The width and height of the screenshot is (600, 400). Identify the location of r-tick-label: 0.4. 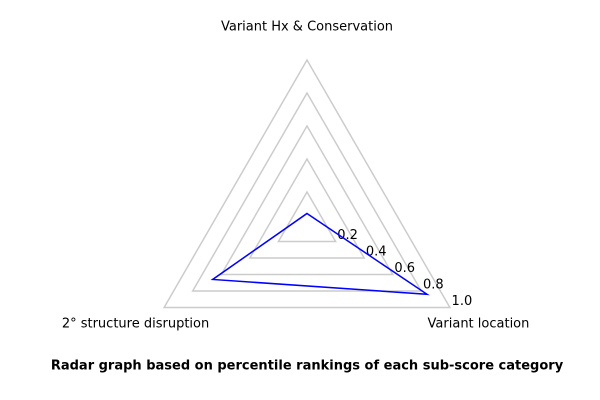
(376, 252).